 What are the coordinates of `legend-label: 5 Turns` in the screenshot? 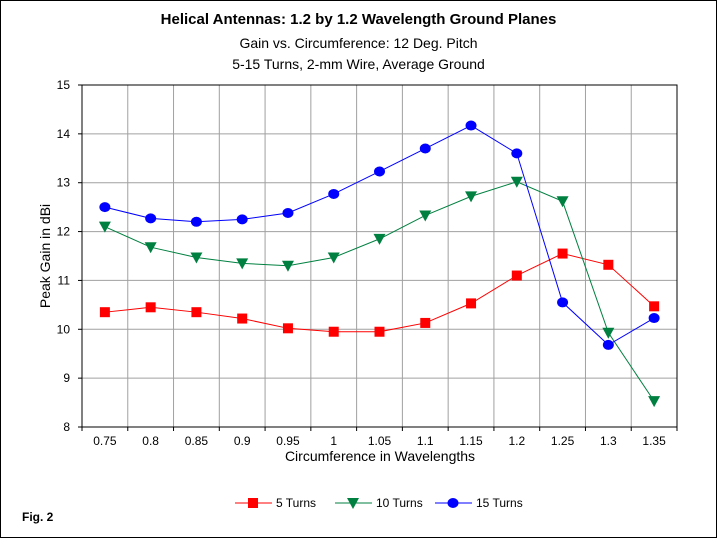 It's located at (296, 503).